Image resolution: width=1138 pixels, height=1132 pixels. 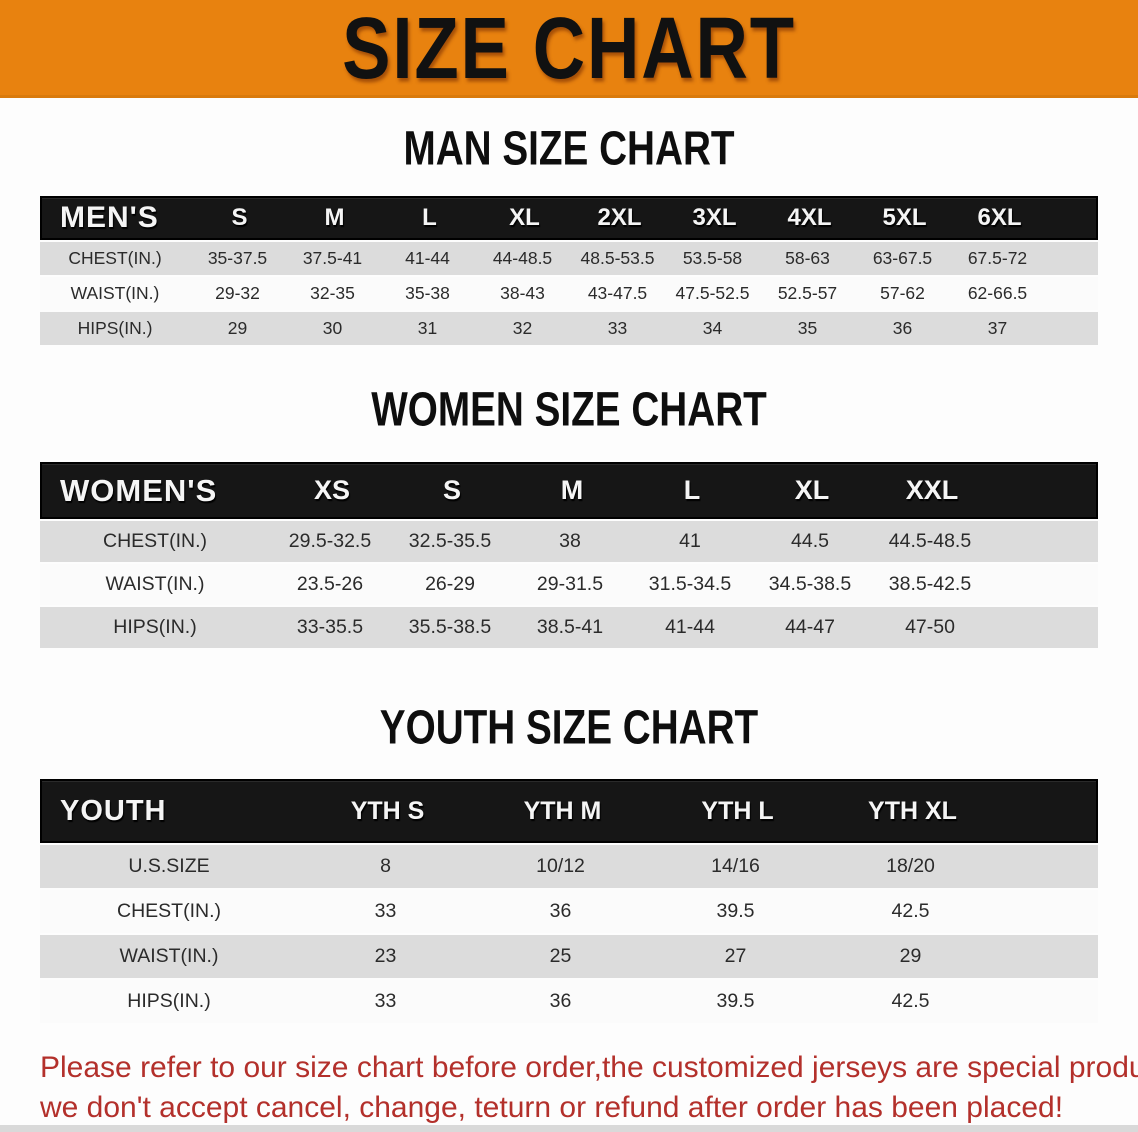 What do you see at coordinates (617, 258) in the screenshot?
I see `cell: 48.5-53.5` at bounding box center [617, 258].